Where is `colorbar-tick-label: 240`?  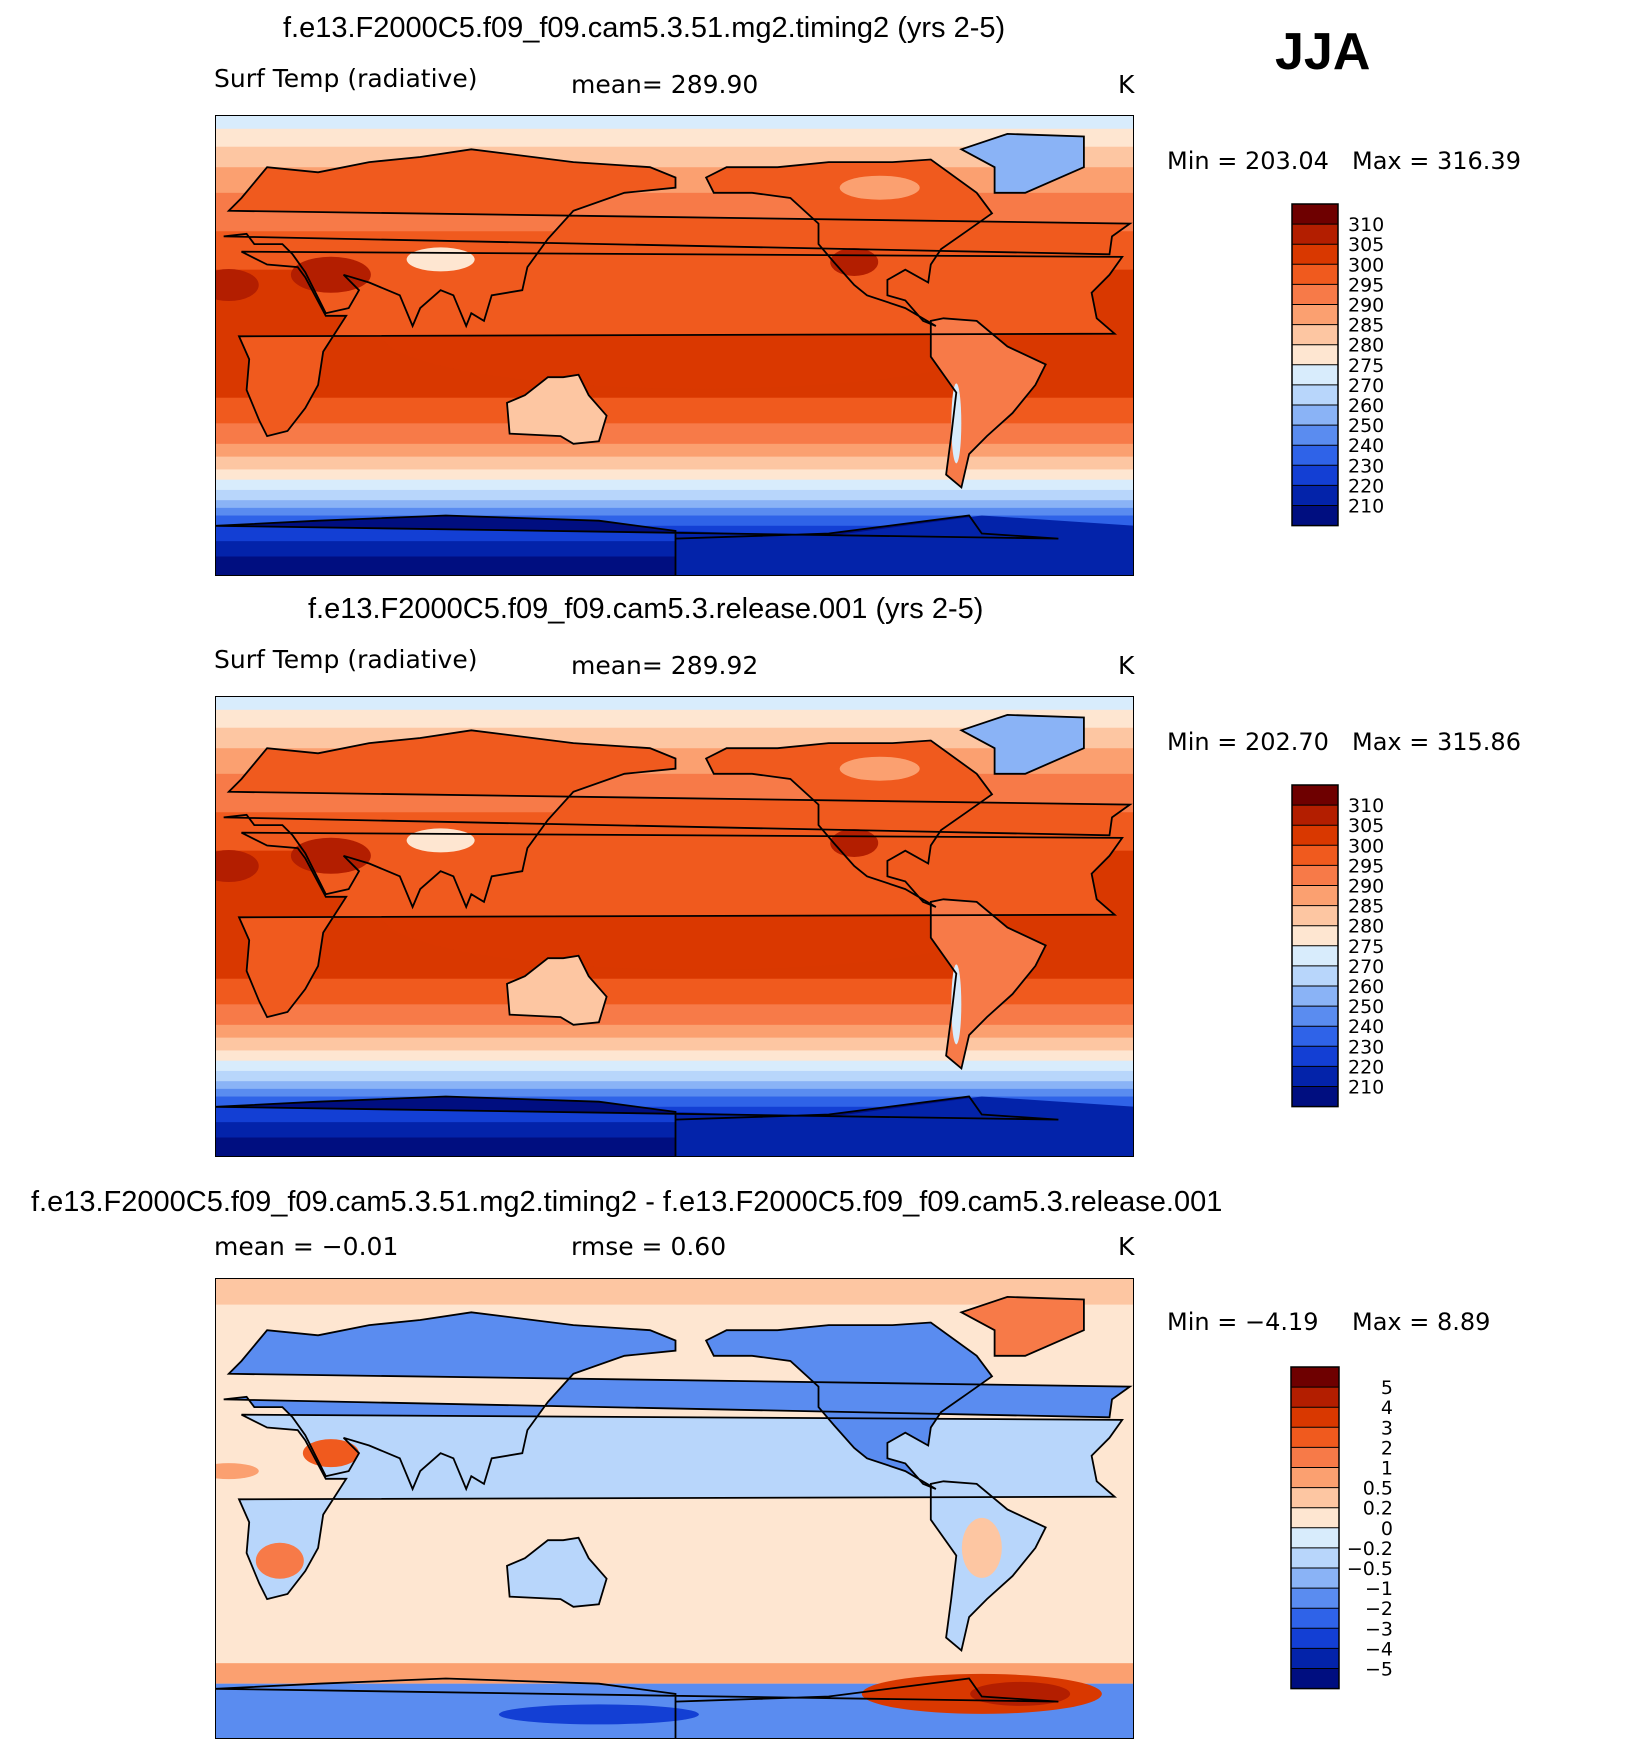
colorbar-tick-label: 240 is located at coordinates (1366, 446).